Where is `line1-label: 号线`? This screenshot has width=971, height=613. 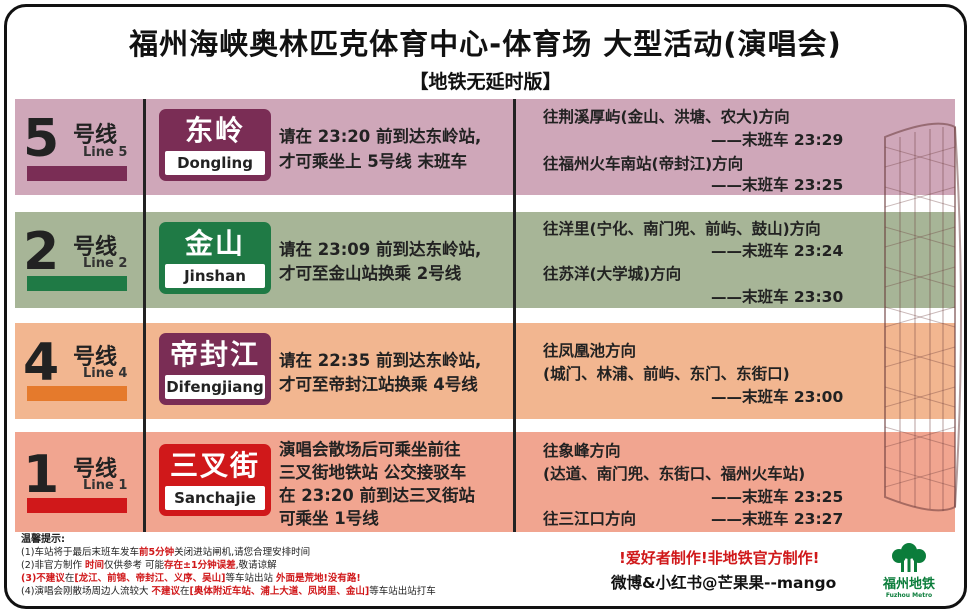
line1-label: 号线 is located at coordinates (95, 469).